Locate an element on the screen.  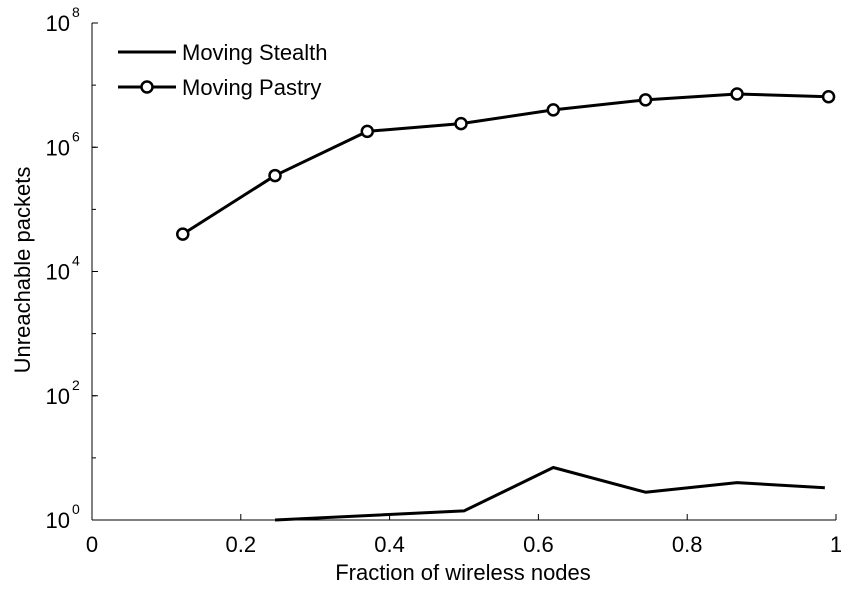
x-tick-label: 0.6 is located at coordinates (538, 544).